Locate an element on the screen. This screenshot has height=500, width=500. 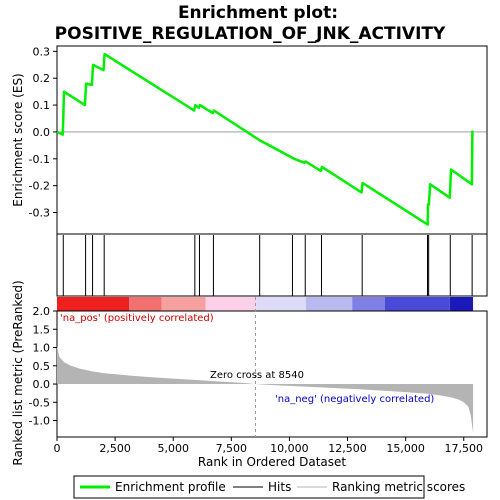
chart-title-line1: Enrichment plot: is located at coordinates (258, 13).